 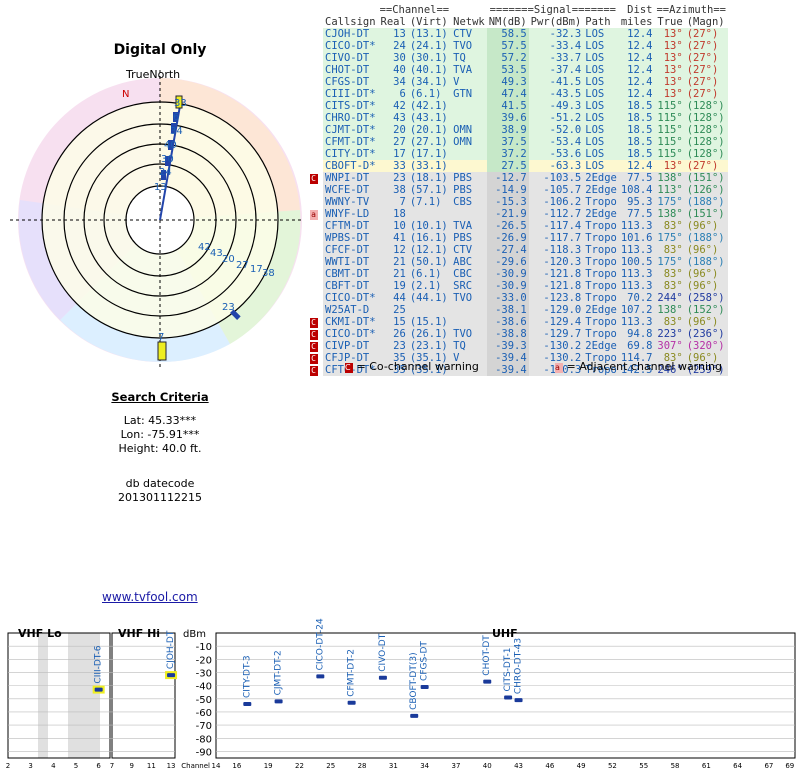 What do you see at coordinates (429, 262) in the screenshot?
I see `cell-virt: (50.1)` at bounding box center [429, 262].